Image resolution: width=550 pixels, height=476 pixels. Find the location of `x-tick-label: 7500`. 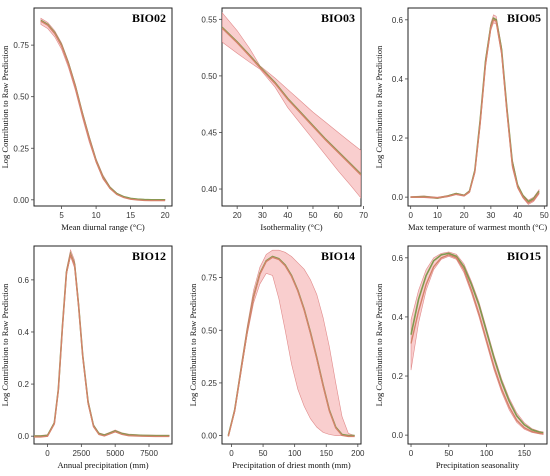

x-tick-label: 7500 is located at coordinates (149, 453).